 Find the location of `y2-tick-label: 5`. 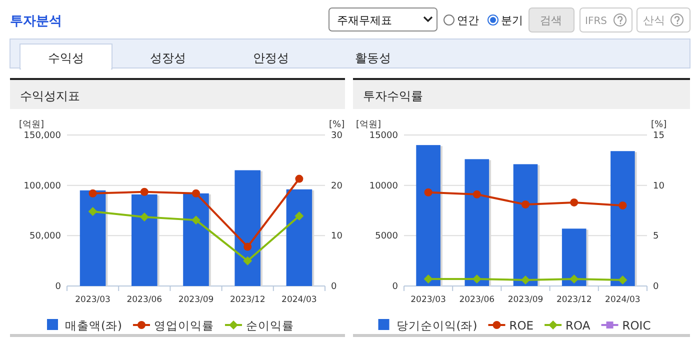

y2-tick-label: 5 is located at coordinates (656, 237).